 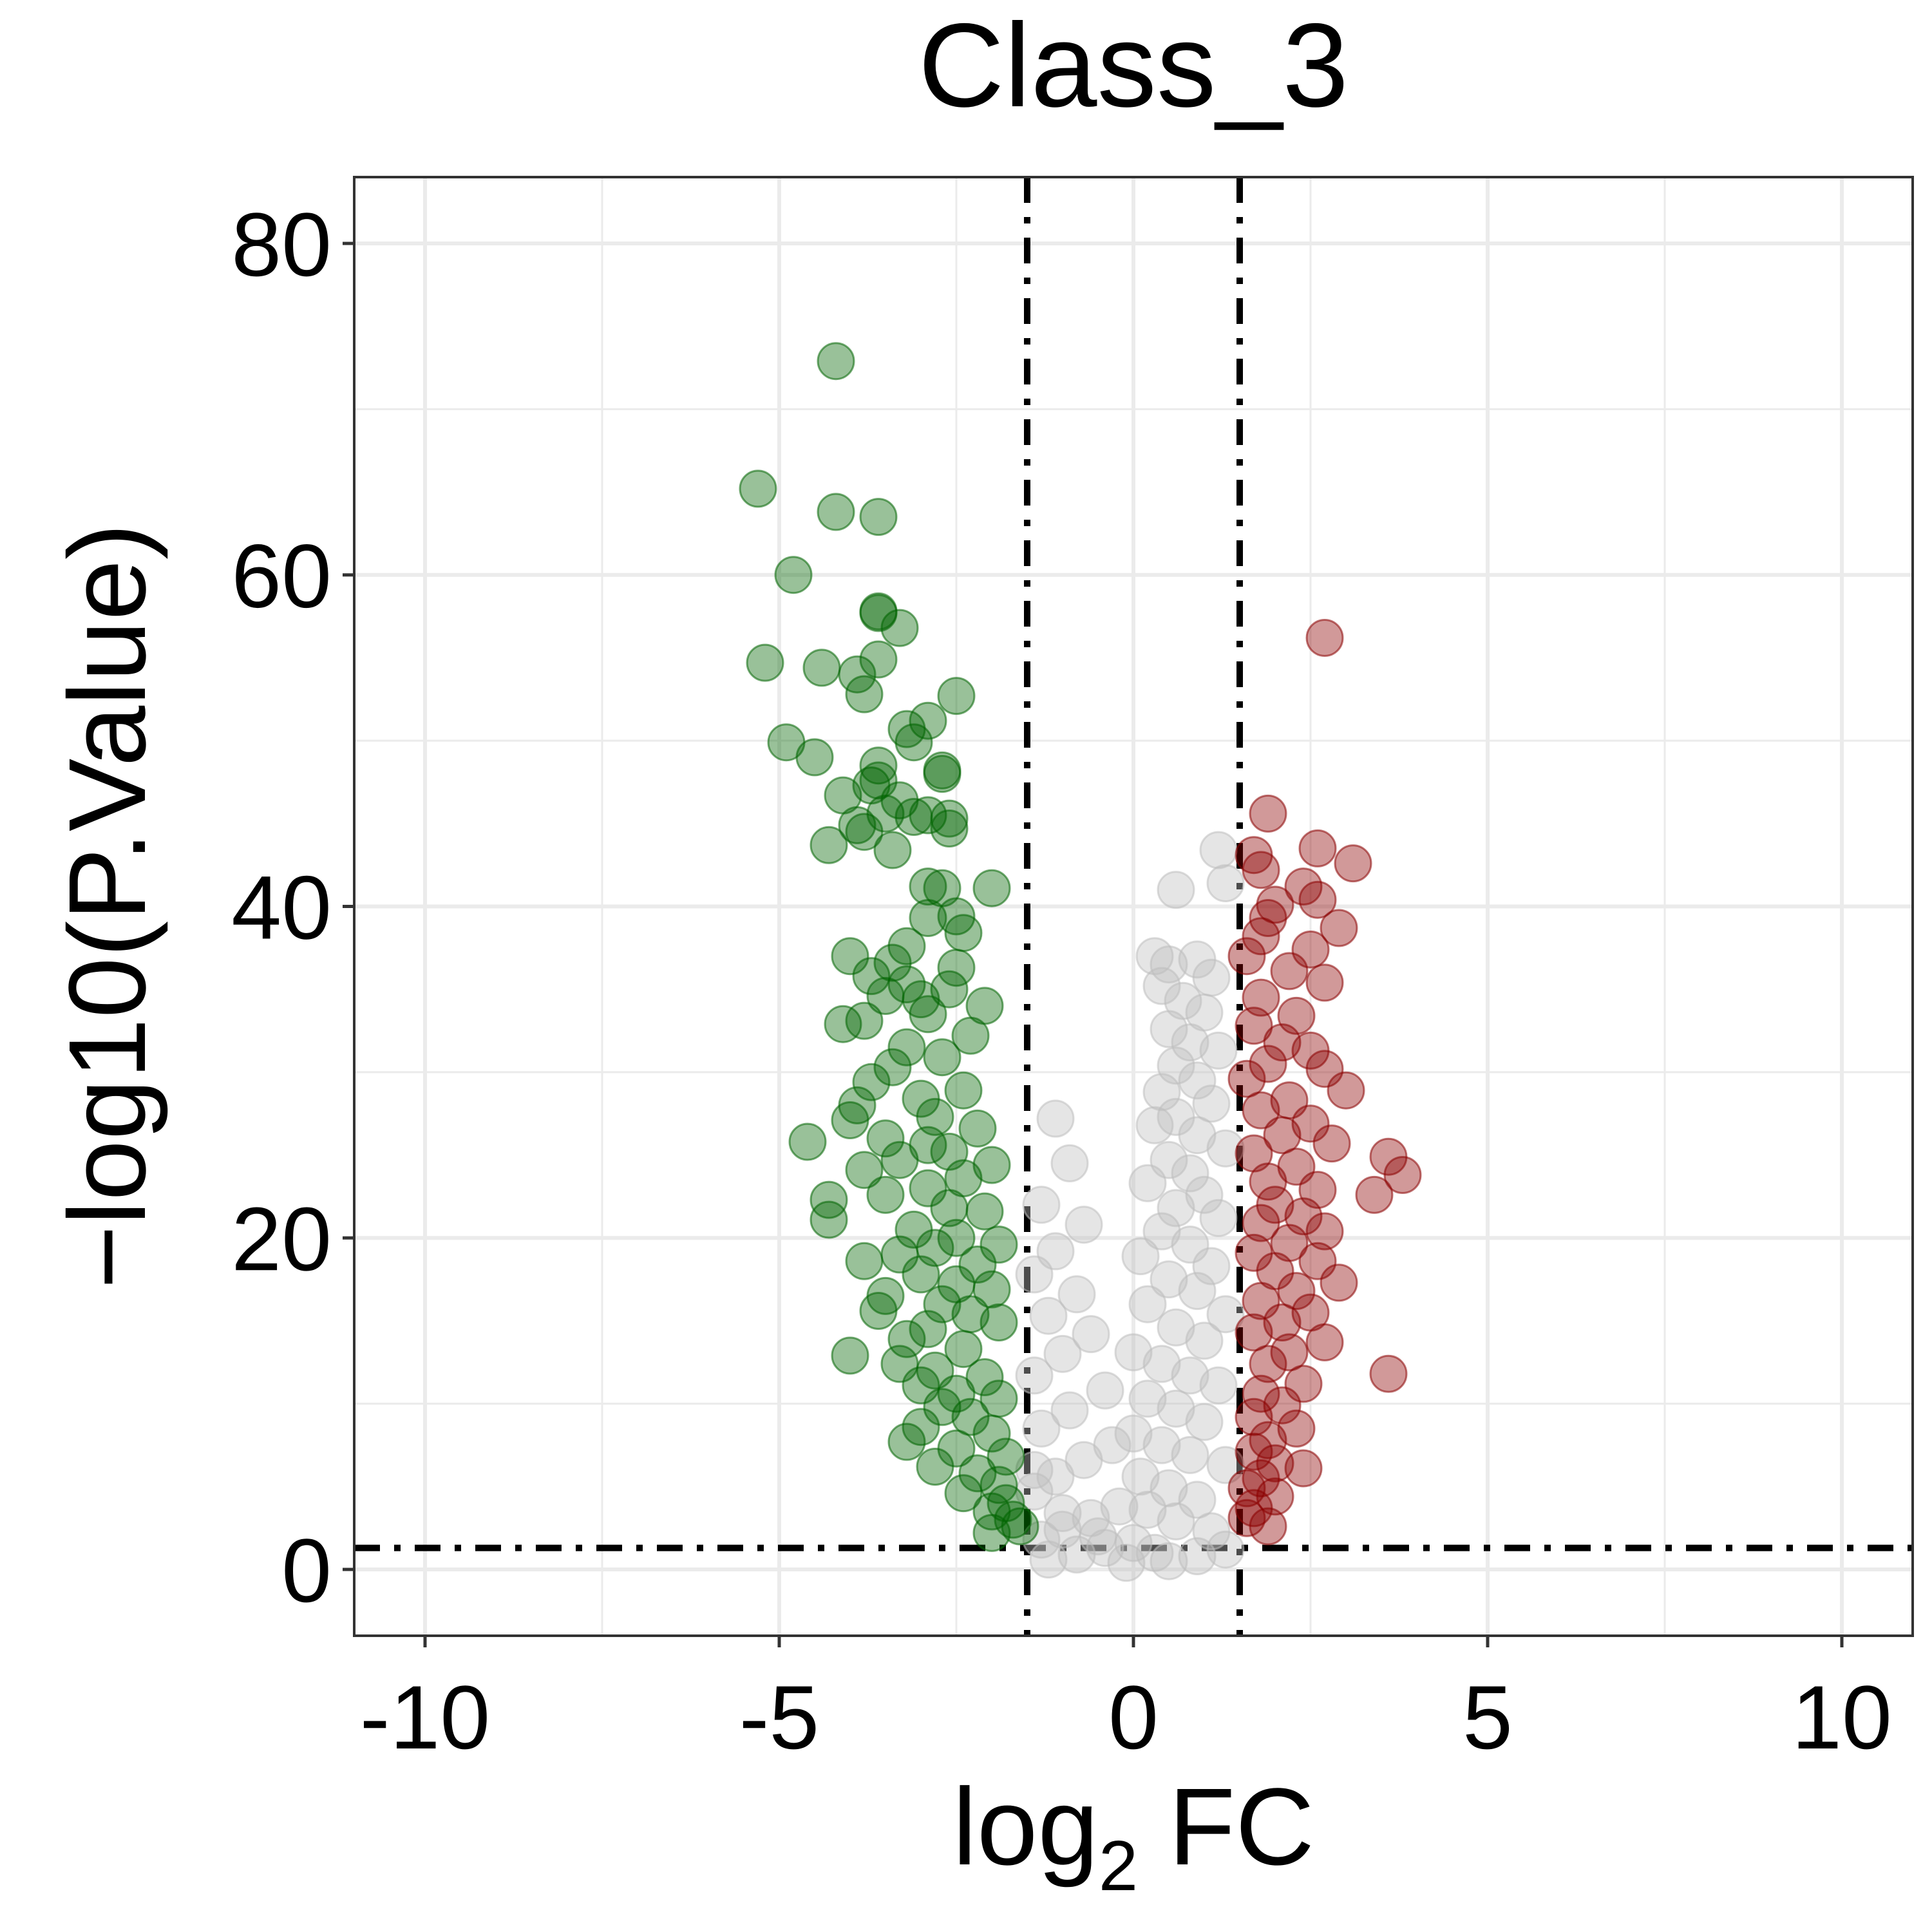 What do you see at coordinates (779, 1717) in the screenshot?
I see `x-tick-label: -5` at bounding box center [779, 1717].